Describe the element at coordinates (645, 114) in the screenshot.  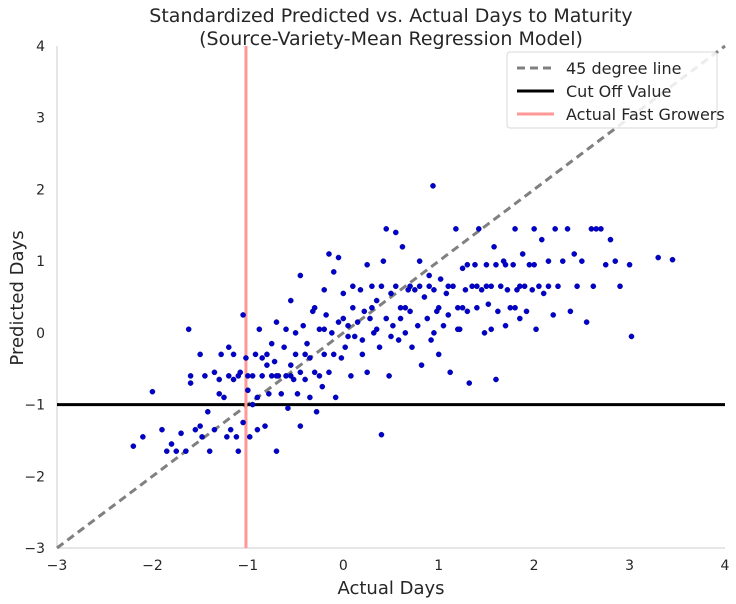
I see `legend-label: Actual Fast Growers` at that location.